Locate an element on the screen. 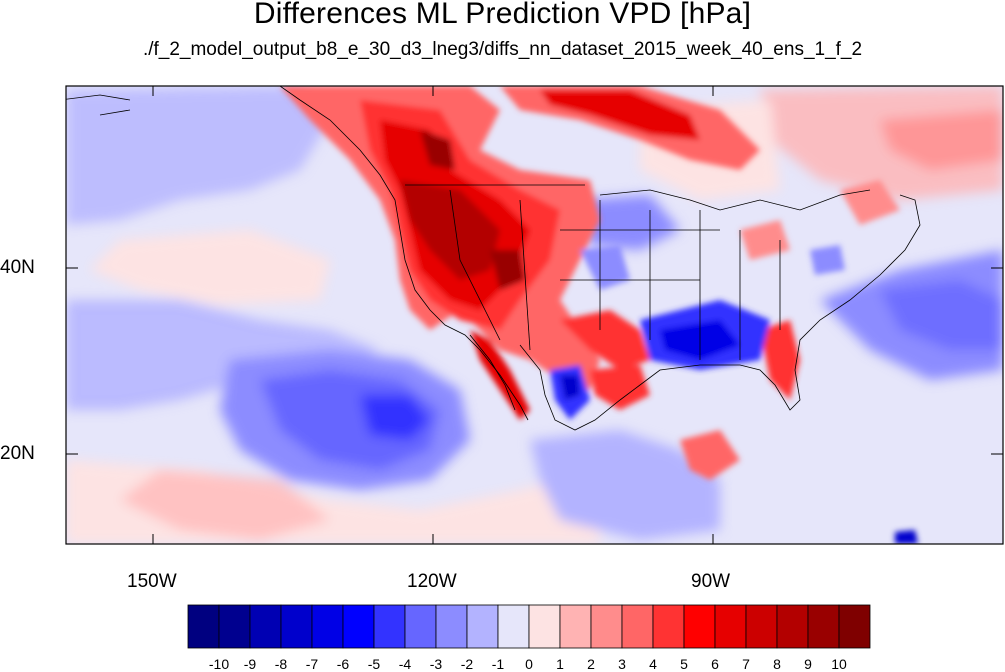 The height and width of the screenshot is (672, 1005). colorbar-label: -2 is located at coordinates (467, 664).